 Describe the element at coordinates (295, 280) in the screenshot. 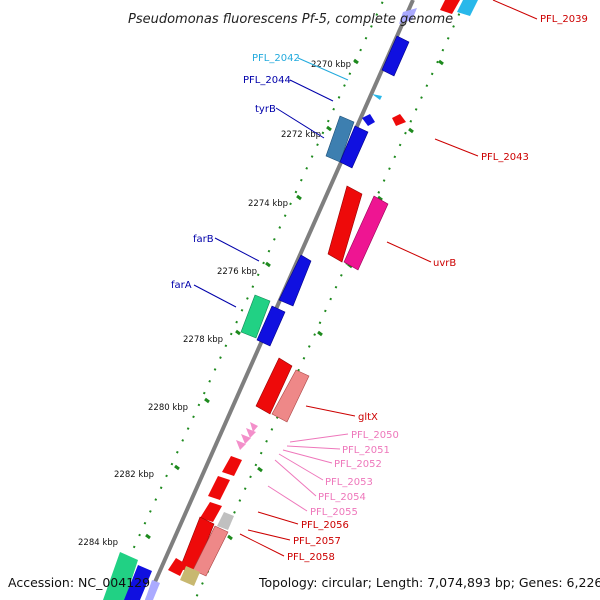

I see `gene-farB` at that location.